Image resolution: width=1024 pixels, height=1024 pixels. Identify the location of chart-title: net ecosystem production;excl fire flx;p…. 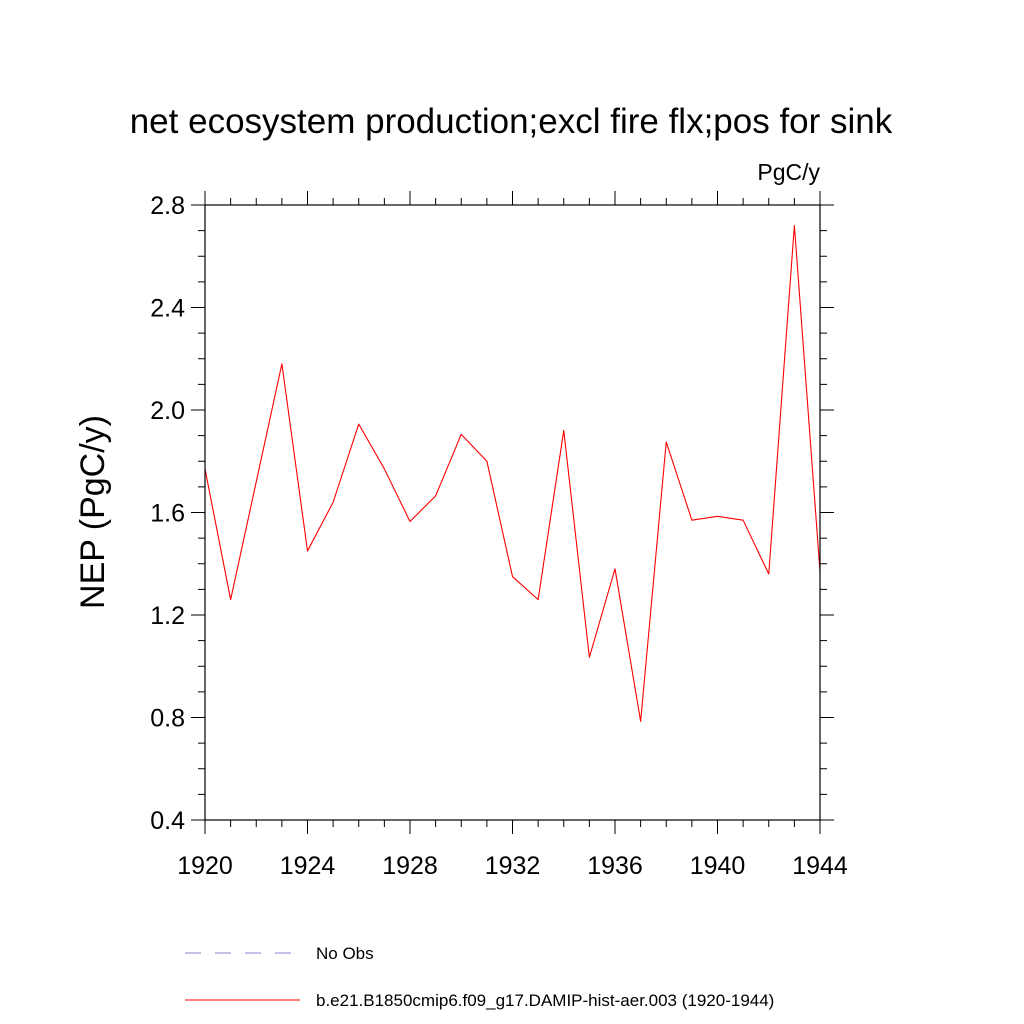
(511, 121).